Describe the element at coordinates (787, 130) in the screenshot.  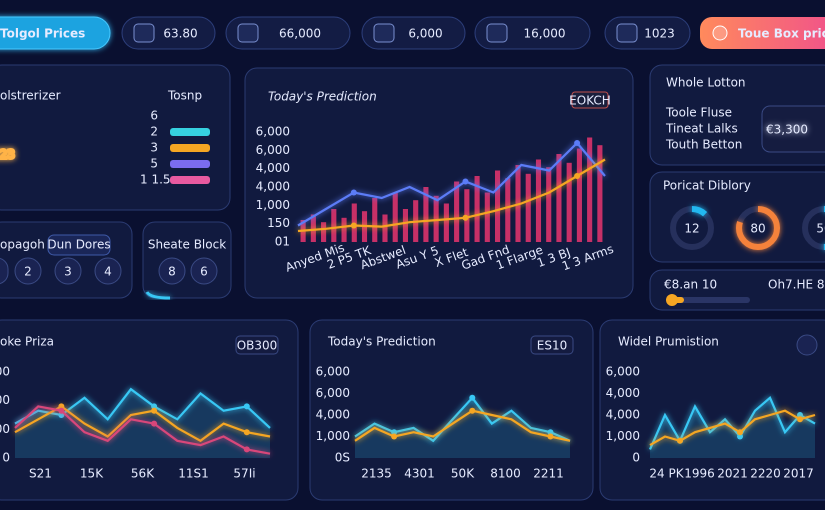
I see `amount: €3,300` at that location.